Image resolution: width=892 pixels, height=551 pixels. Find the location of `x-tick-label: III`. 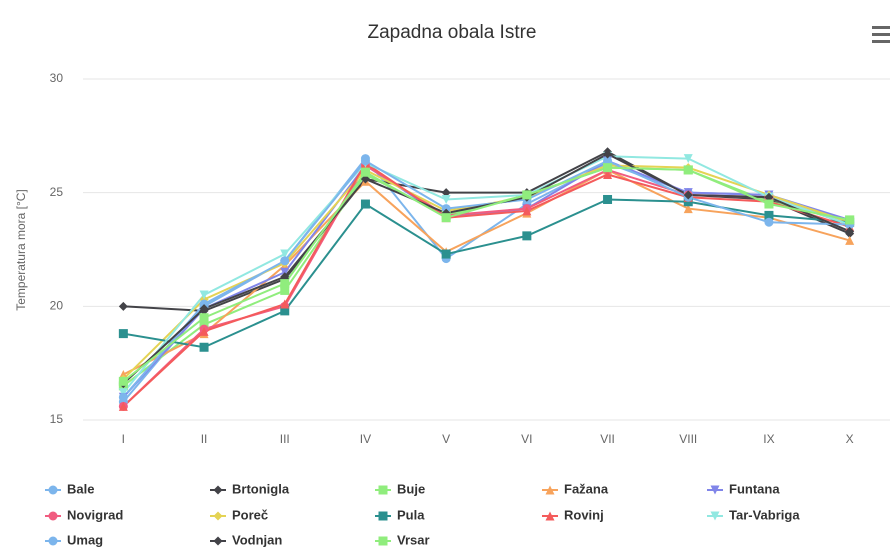

x-tick-label: III is located at coordinates (285, 439).